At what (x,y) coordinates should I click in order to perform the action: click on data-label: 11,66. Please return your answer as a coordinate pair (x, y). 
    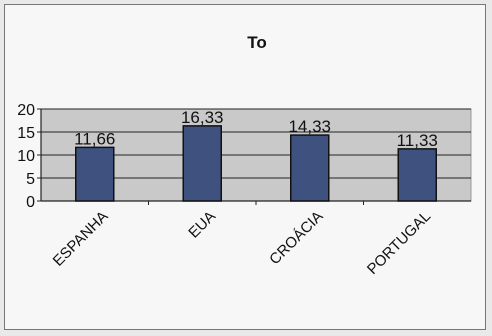
    Looking at the image, I should click on (94, 138).